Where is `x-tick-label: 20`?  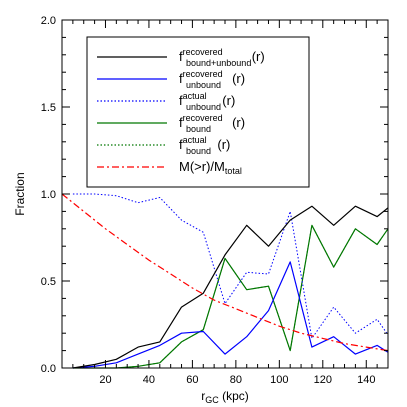 x-tick-label: 20 is located at coordinates (105, 380).